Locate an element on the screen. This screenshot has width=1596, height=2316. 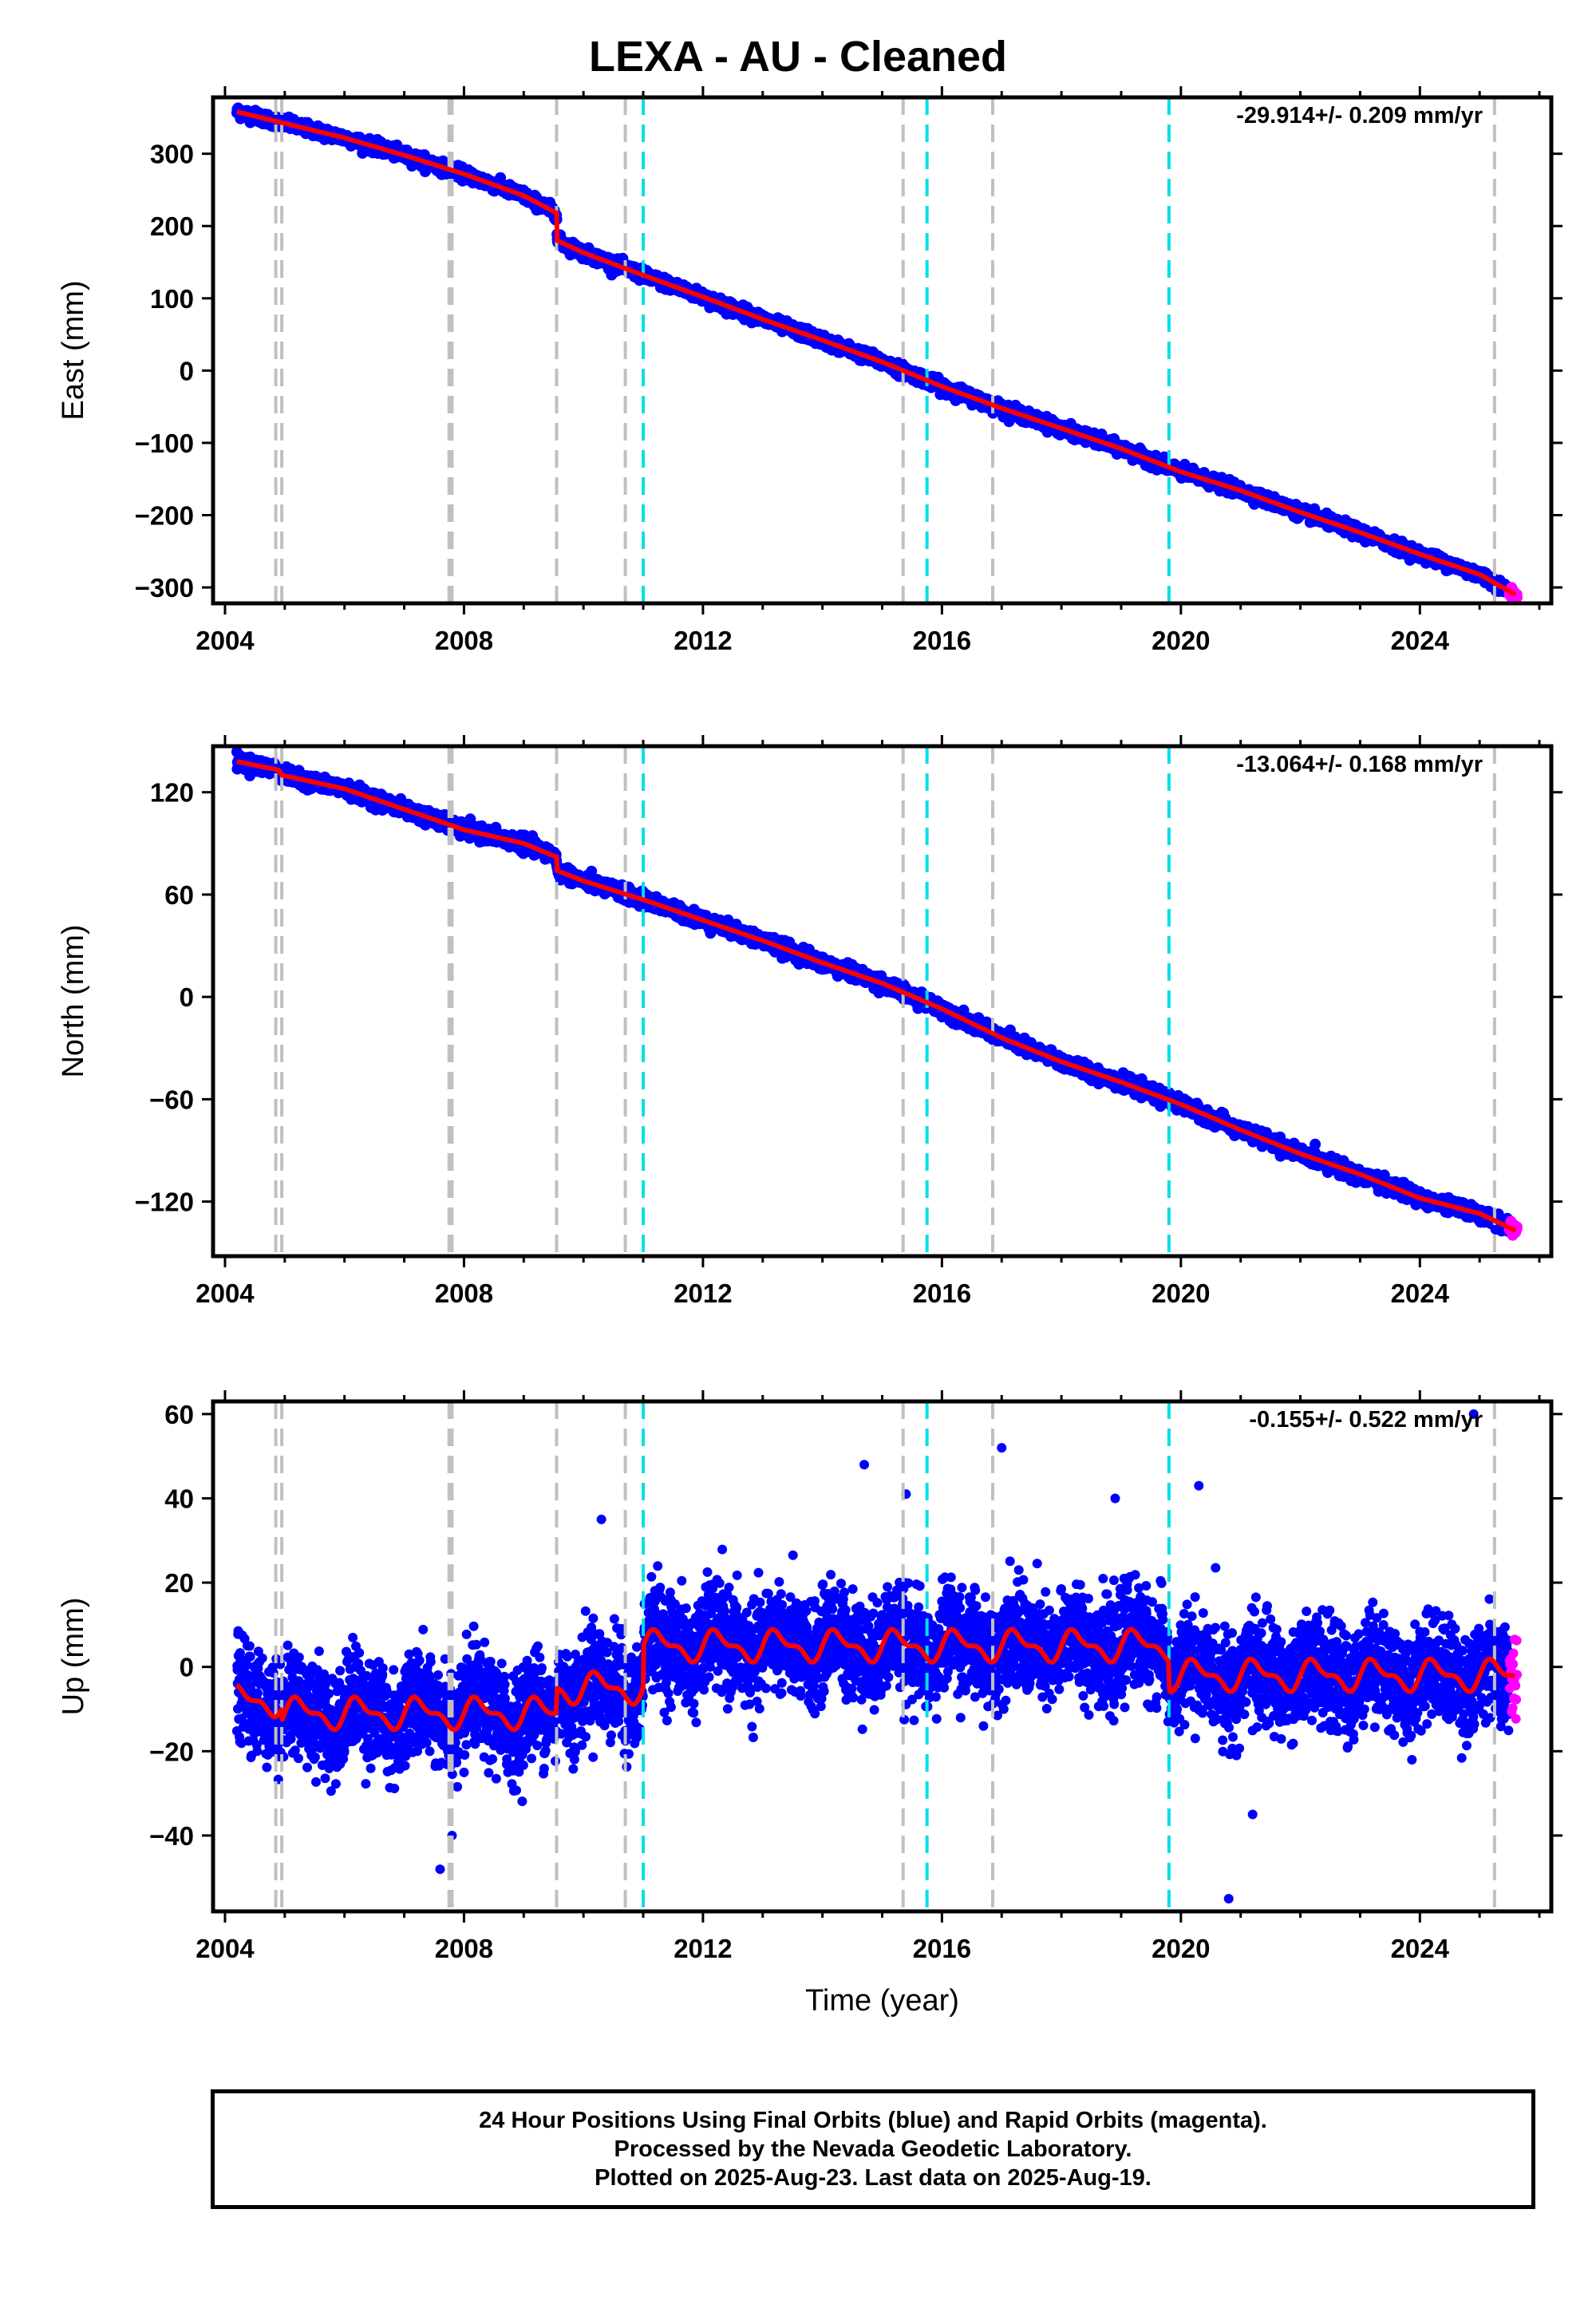
y-tick-label: 300 is located at coordinates (172, 154).